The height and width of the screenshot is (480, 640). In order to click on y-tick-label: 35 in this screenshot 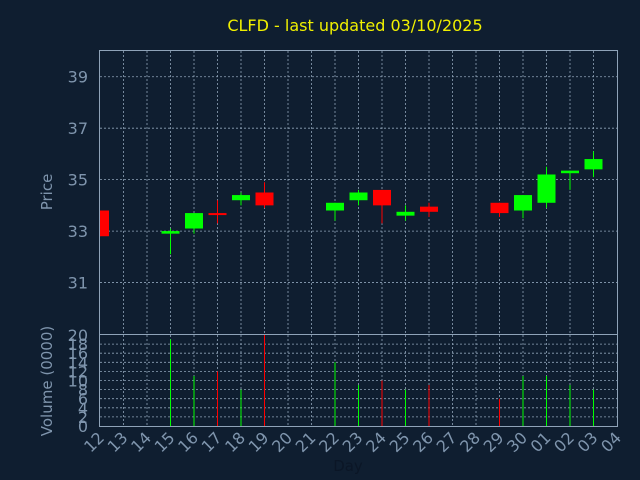, I will do `click(78, 180)`.